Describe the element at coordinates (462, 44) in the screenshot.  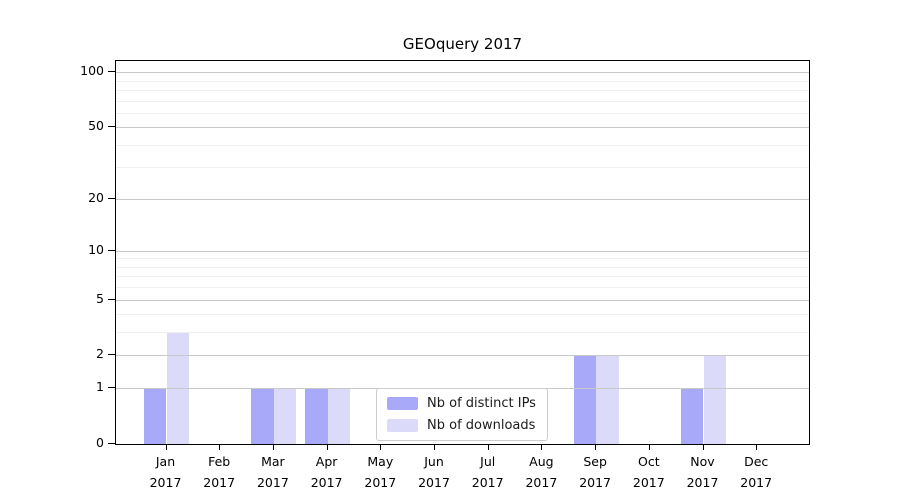
I see `chart-title: GEOquery 2017` at that location.